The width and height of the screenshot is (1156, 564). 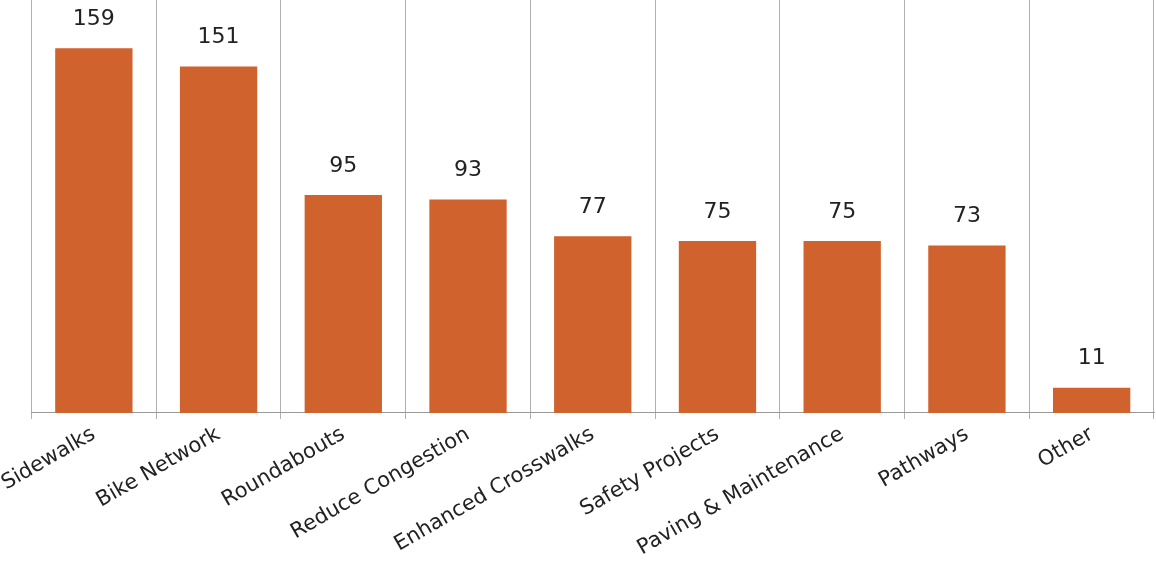 I want to click on data-label: 159, so click(x=93, y=17).